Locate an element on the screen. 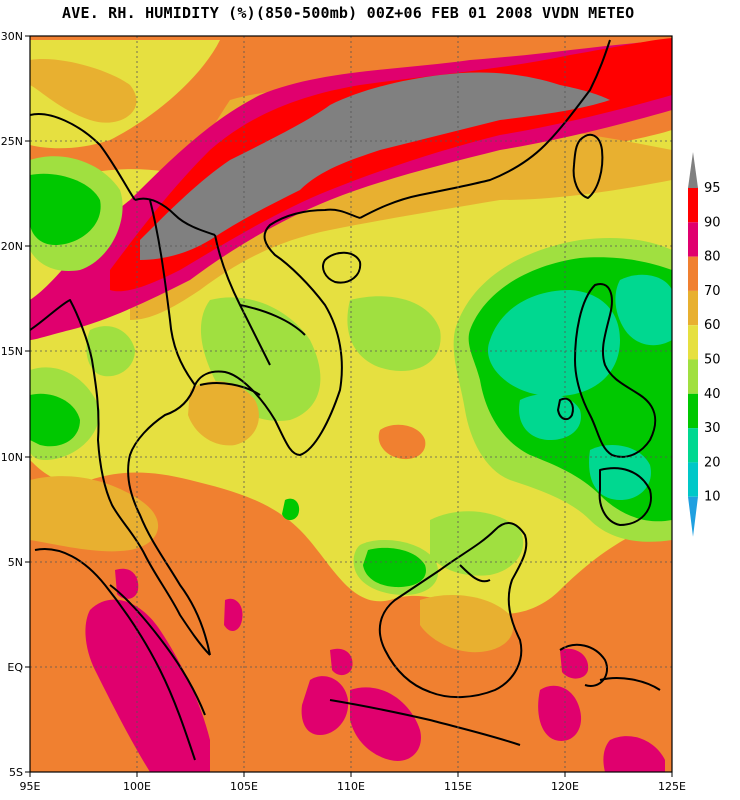 Image resolution: width=740 pixels, height=800 pixels. field-grey-core is located at coordinates (375, 166).